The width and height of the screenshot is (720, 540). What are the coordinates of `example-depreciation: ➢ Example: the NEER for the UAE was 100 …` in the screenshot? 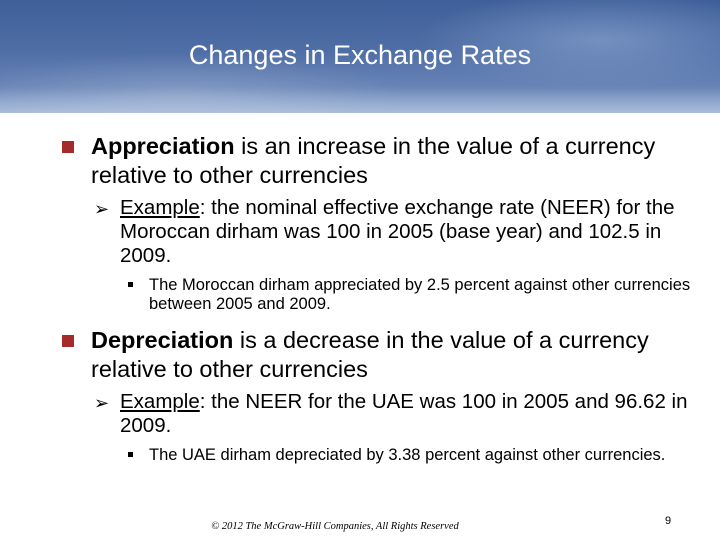 It's located at (387, 414).